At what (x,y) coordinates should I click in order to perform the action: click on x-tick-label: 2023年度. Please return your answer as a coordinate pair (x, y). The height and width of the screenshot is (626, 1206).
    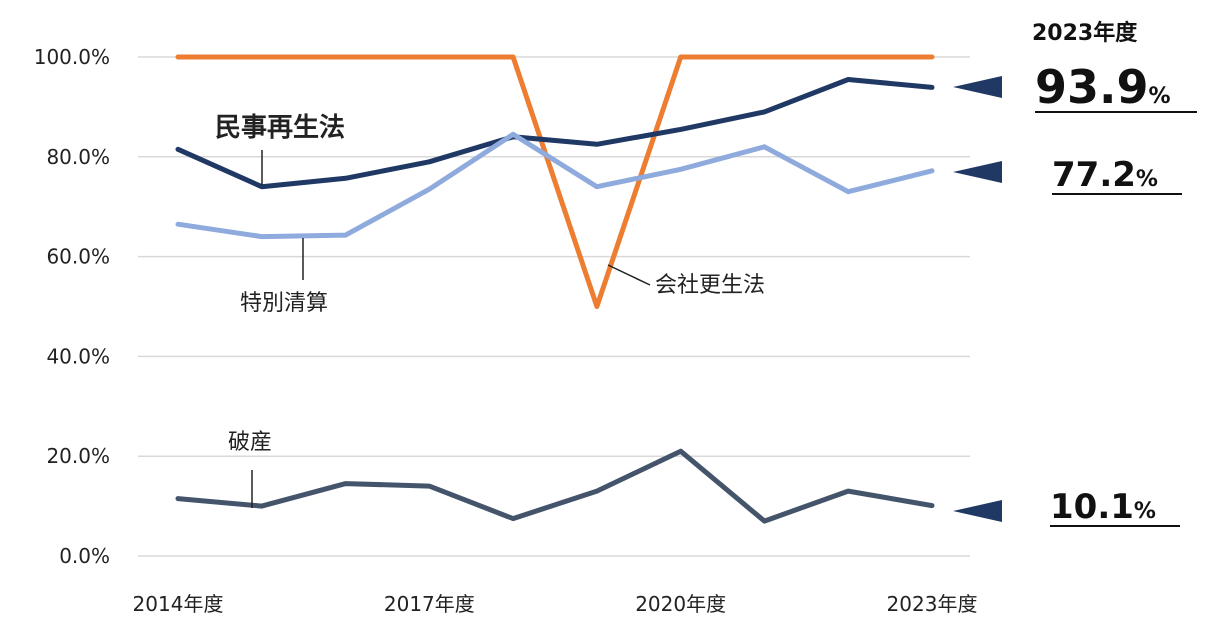
    Looking at the image, I should click on (932, 604).